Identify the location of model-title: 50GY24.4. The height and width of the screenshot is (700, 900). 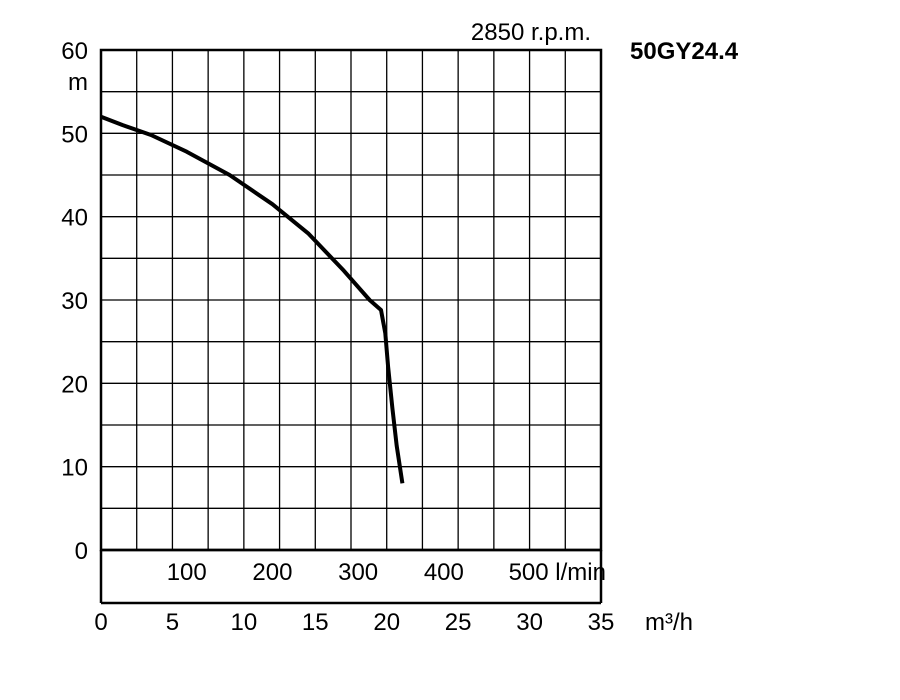
(684, 51).